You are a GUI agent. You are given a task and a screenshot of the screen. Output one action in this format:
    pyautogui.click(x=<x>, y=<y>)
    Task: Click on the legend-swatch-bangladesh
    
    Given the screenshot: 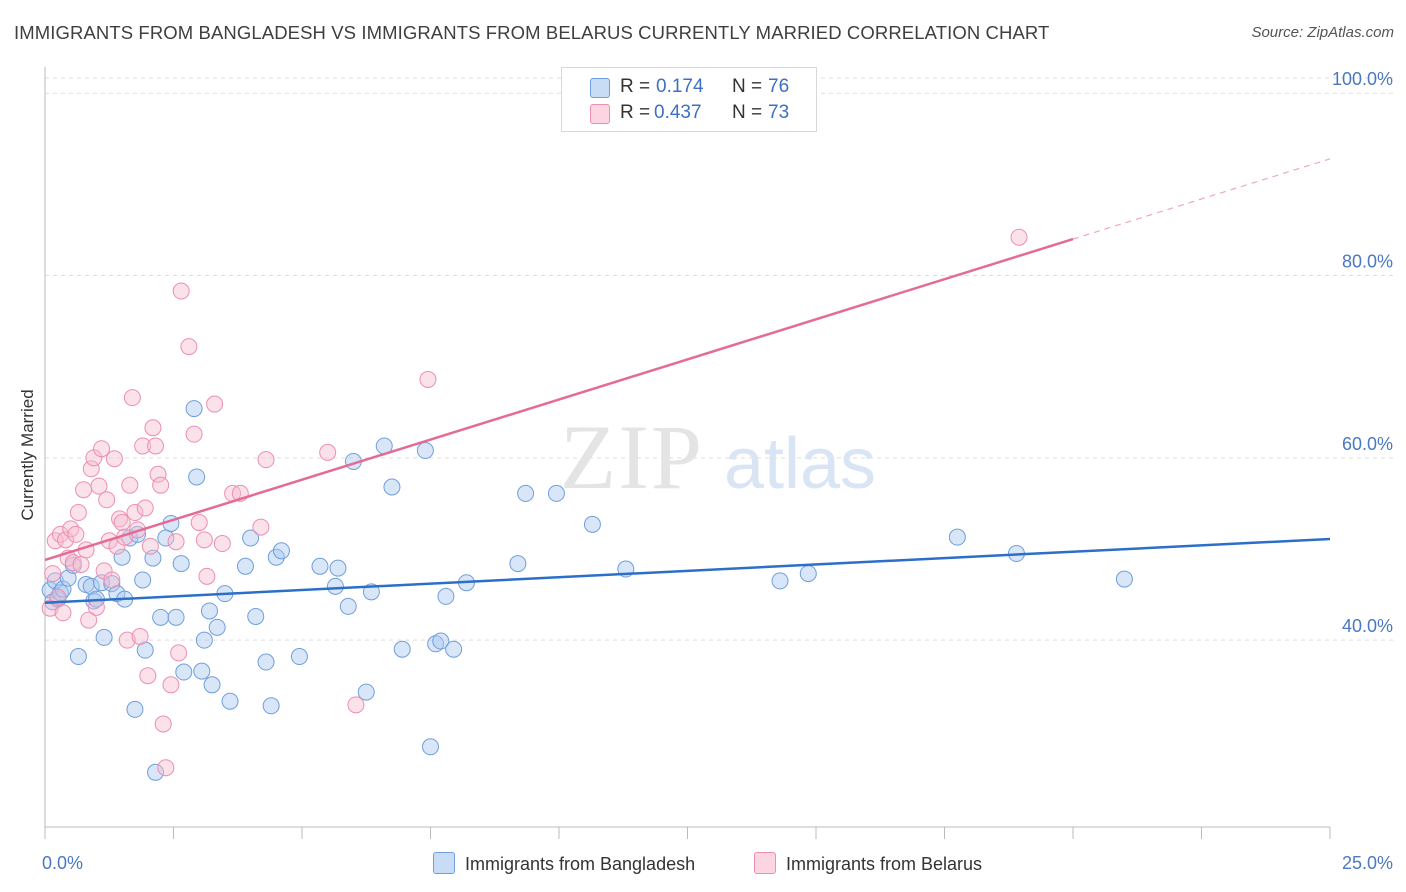 What is the action you would take?
    pyautogui.click(x=444, y=863)
    